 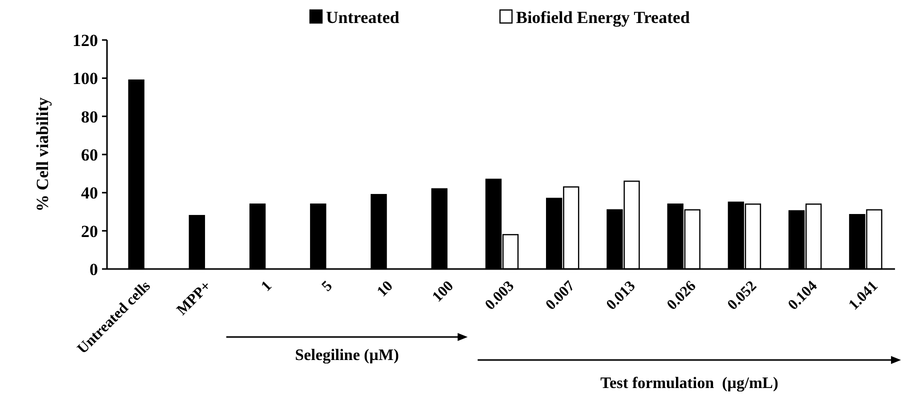 What do you see at coordinates (443, 292) in the screenshot?
I see `x-tick-label: 100` at bounding box center [443, 292].